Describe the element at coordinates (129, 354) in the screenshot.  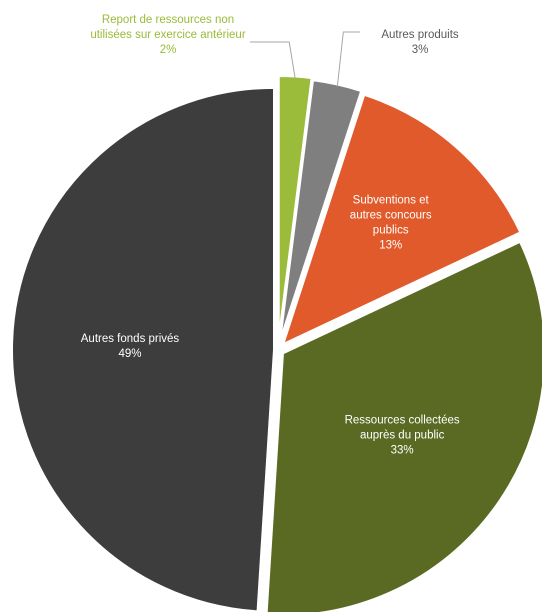
I see `slice-percent-fonds: 49%` at that location.